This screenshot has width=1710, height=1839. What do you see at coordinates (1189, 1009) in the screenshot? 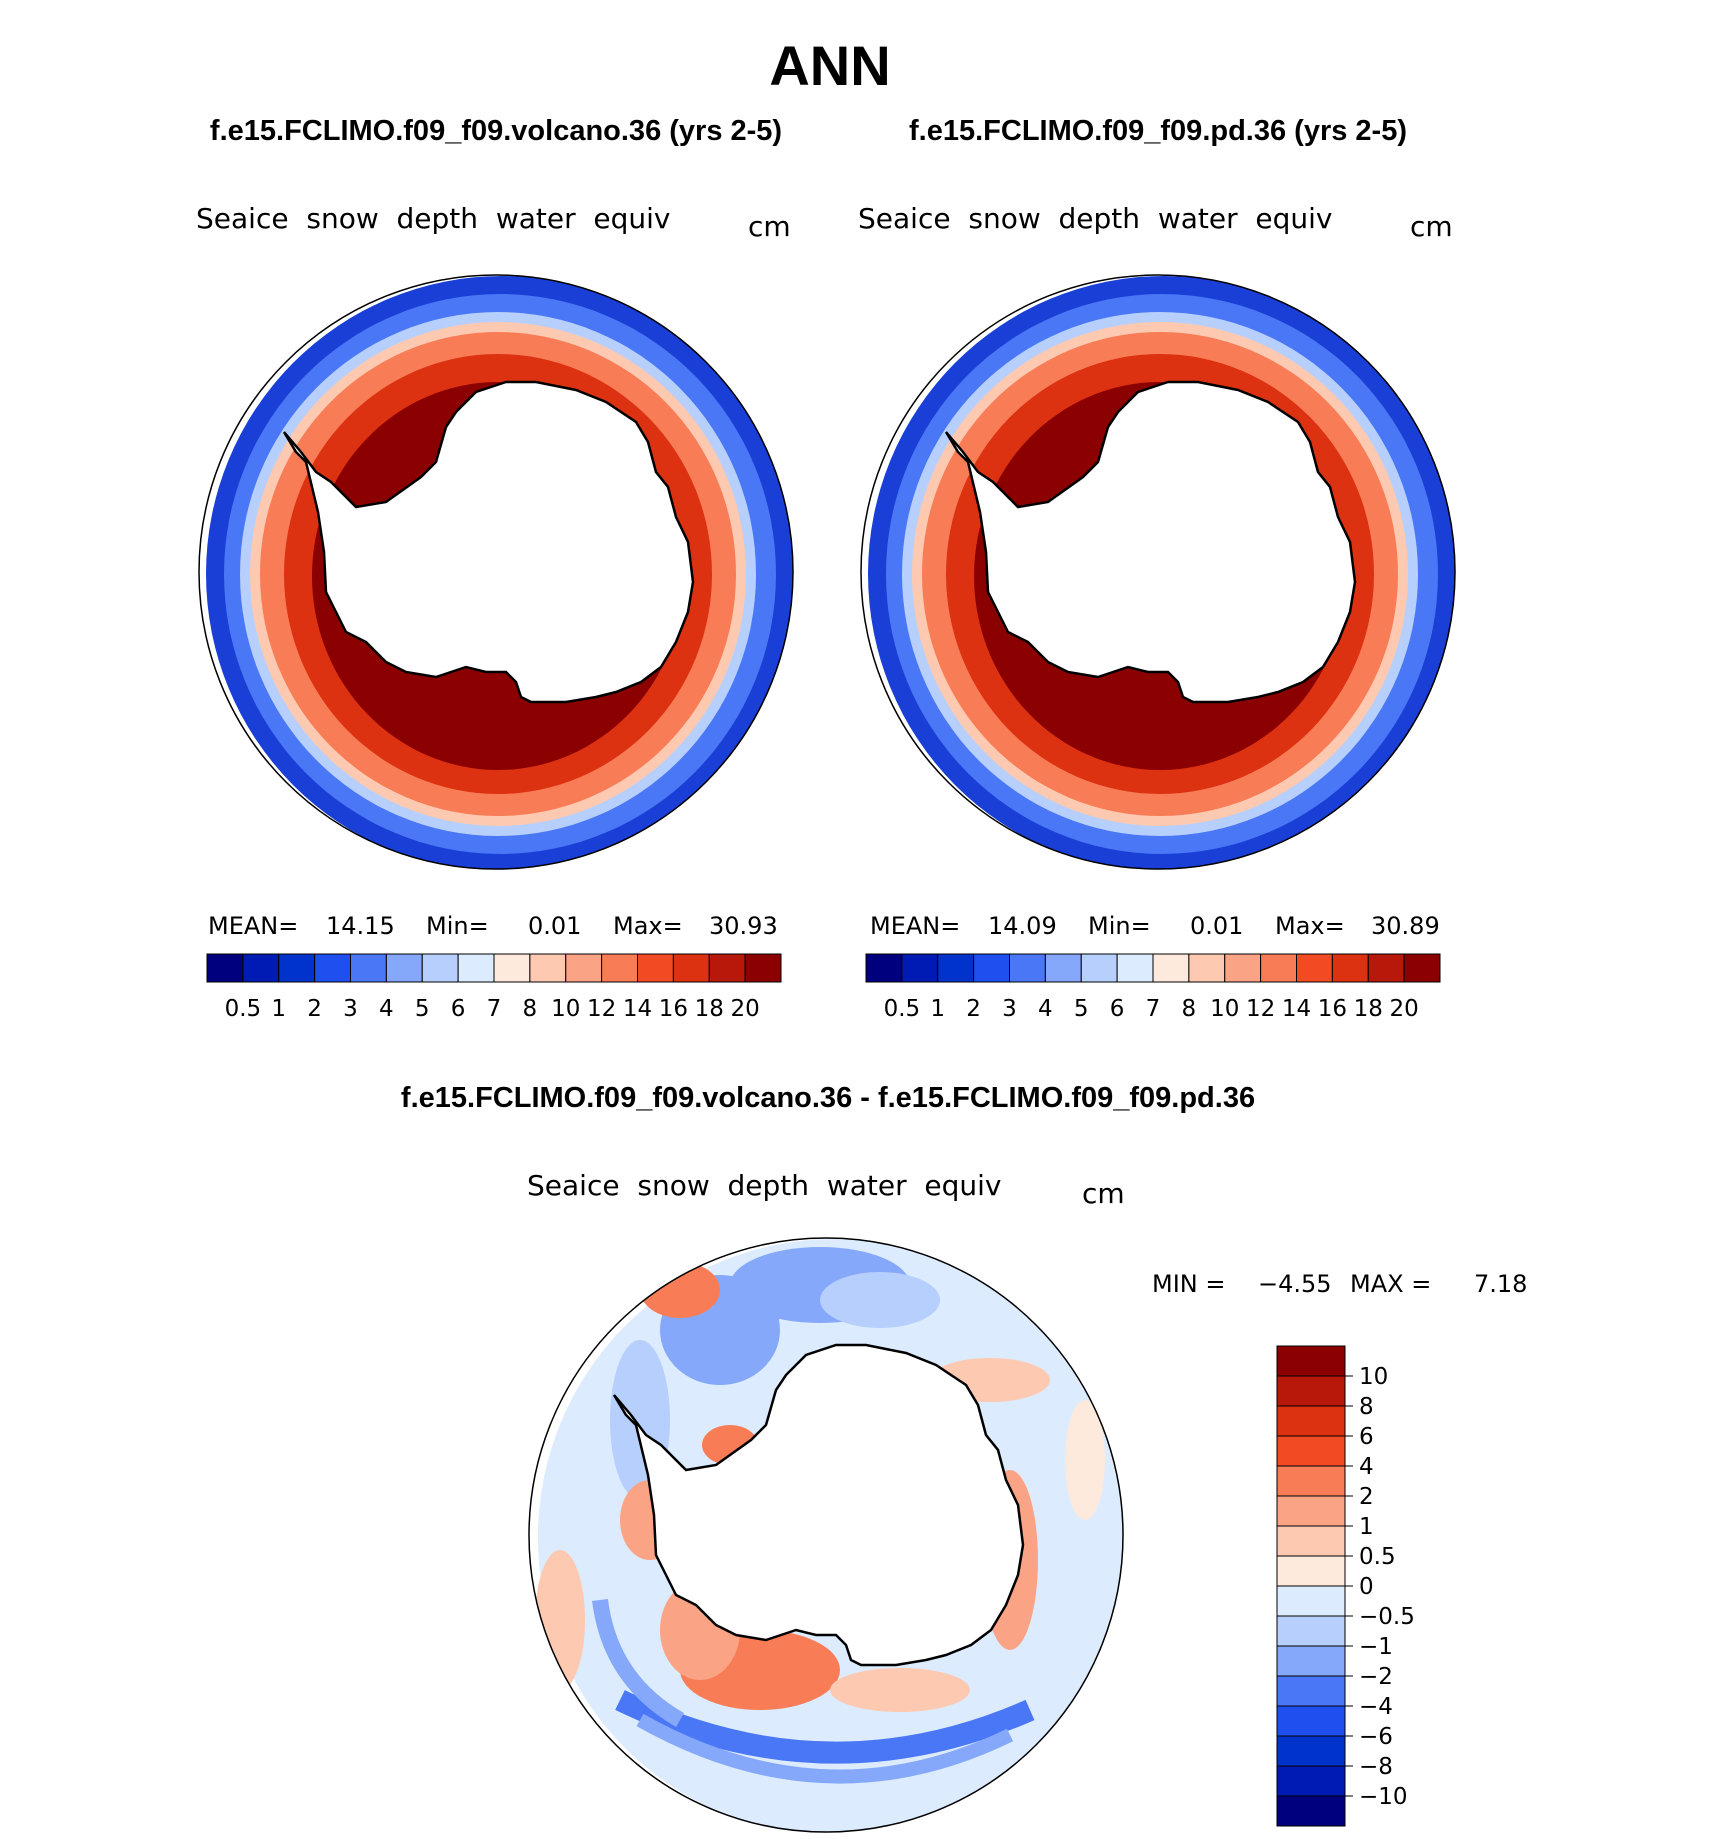
I see `panel-pd-colorbar-tick-label: 8` at bounding box center [1189, 1009].